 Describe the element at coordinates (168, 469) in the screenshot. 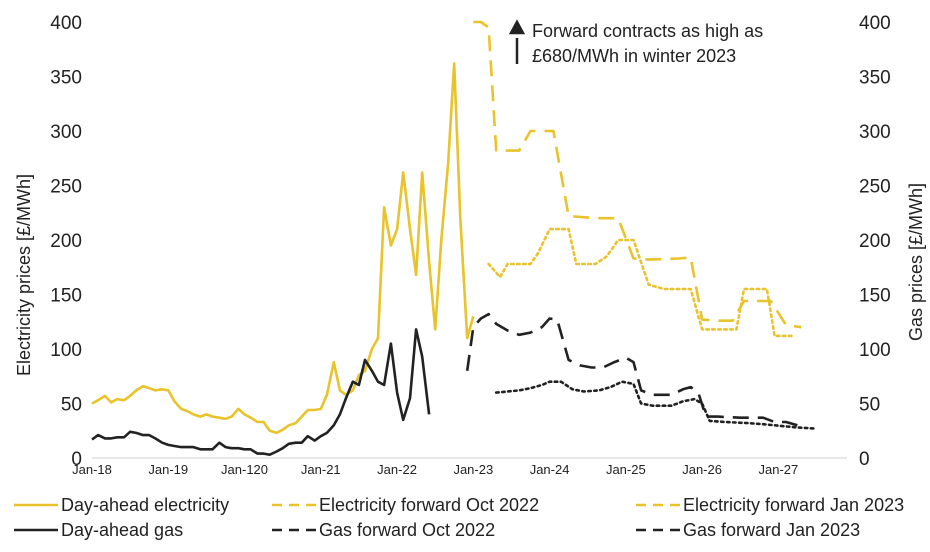

I see `x-tick-label: Jan-19` at that location.